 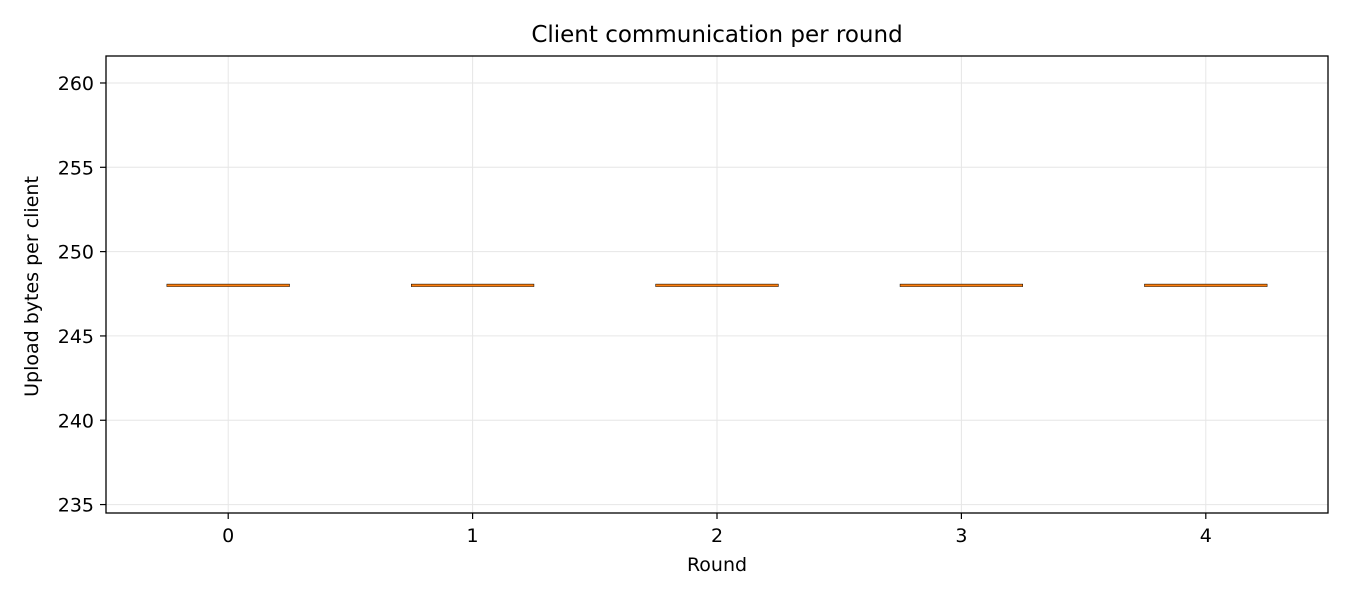 What do you see at coordinates (473, 536) in the screenshot?
I see `x-tick-label: 1` at bounding box center [473, 536].